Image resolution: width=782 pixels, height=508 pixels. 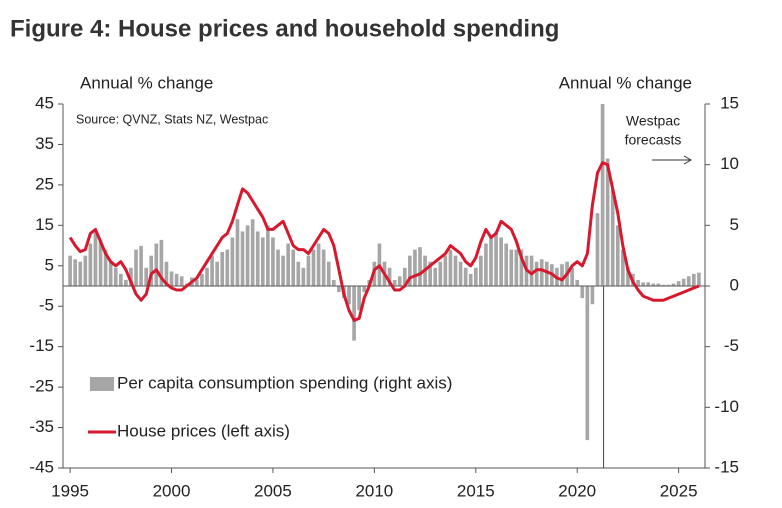 What do you see at coordinates (731, 345) in the screenshot?
I see `y2-tick-label: -5` at bounding box center [731, 345].